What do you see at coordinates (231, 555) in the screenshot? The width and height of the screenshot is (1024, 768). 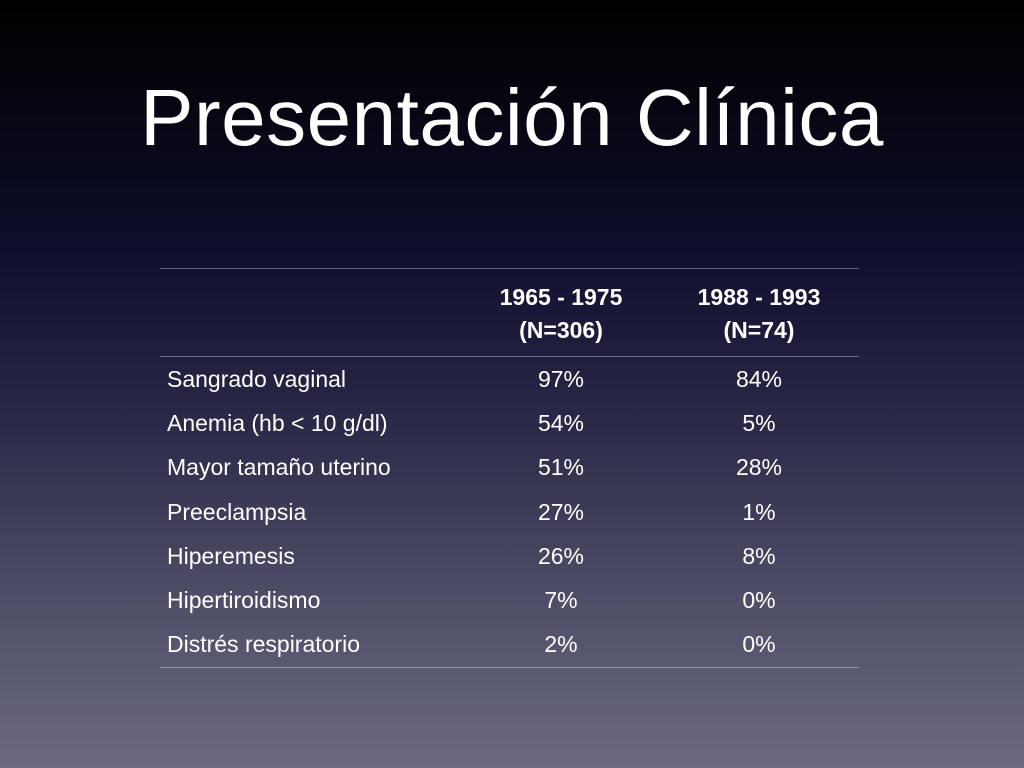 I see `row-label: Hiperemesis` at bounding box center [231, 555].